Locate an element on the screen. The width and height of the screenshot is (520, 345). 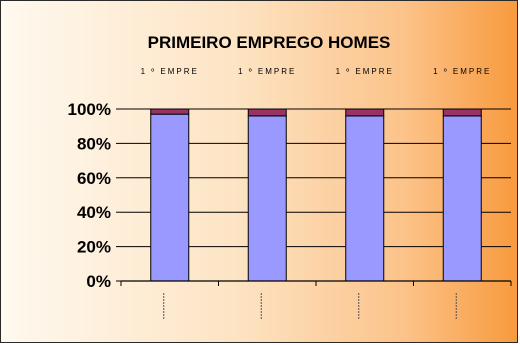
y-tick-label: 100% is located at coordinates (89, 109).